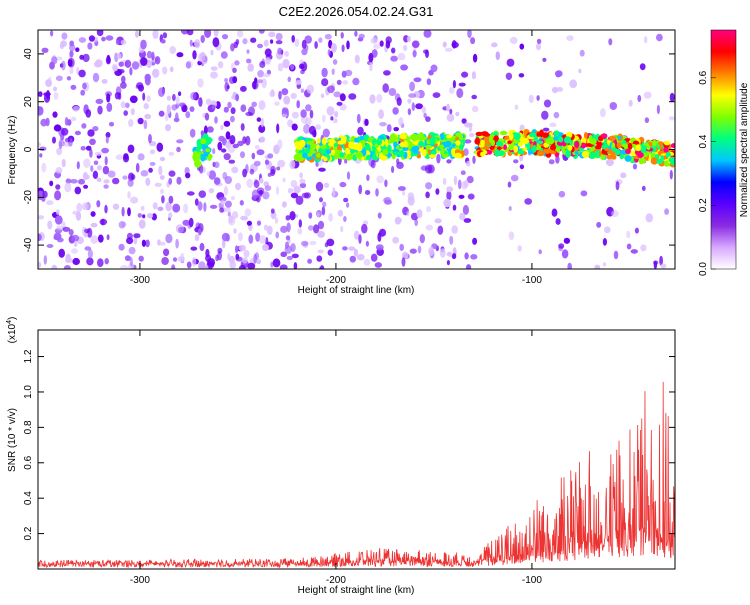 The height and width of the screenshot is (605, 750). Describe the element at coordinates (723, 149) in the screenshot. I see `colorbar-gradient` at that location.